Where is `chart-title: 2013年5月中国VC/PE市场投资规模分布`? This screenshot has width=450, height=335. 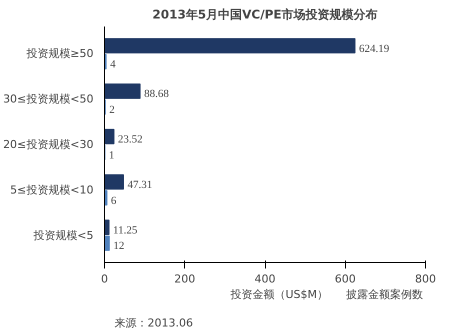
chart-title: 2013年5月中国VC/PE市场投资规模分布 is located at coordinates (265, 15).